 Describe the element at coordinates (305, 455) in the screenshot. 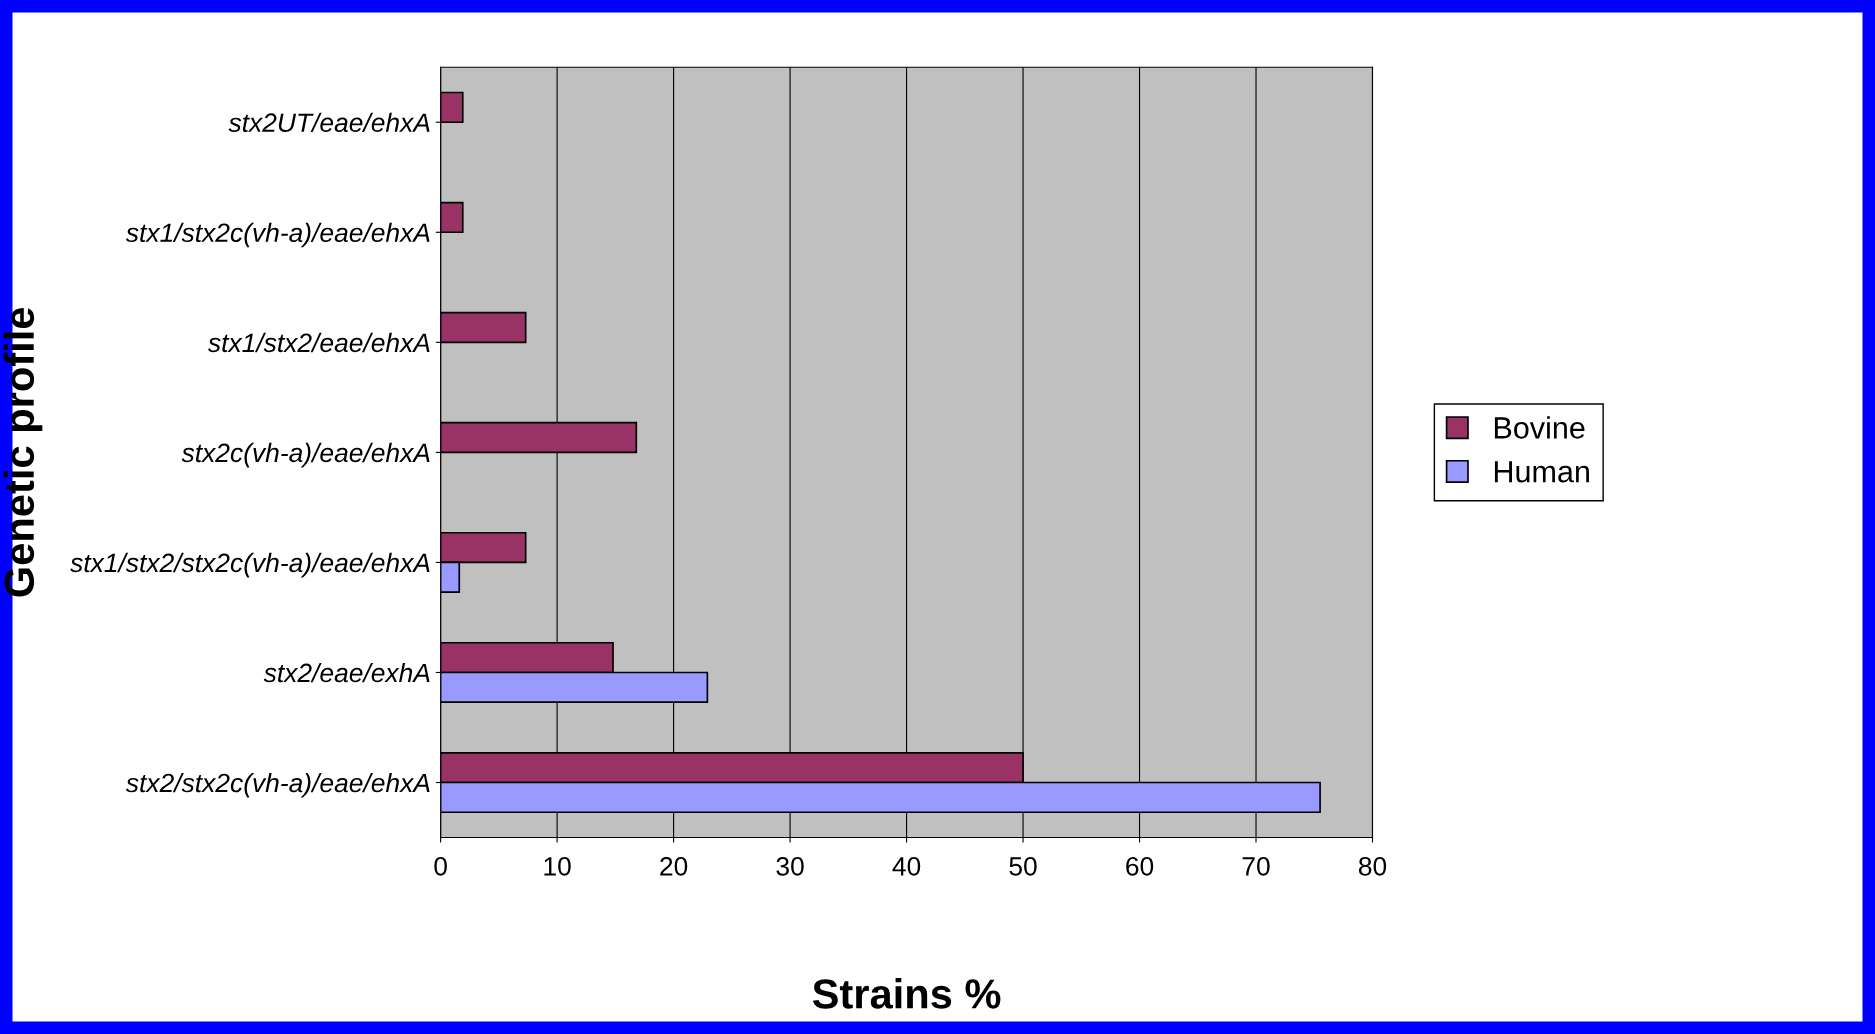

I see `y-tick-label: stx2c(vh-a)/eae/ehxA` at that location.